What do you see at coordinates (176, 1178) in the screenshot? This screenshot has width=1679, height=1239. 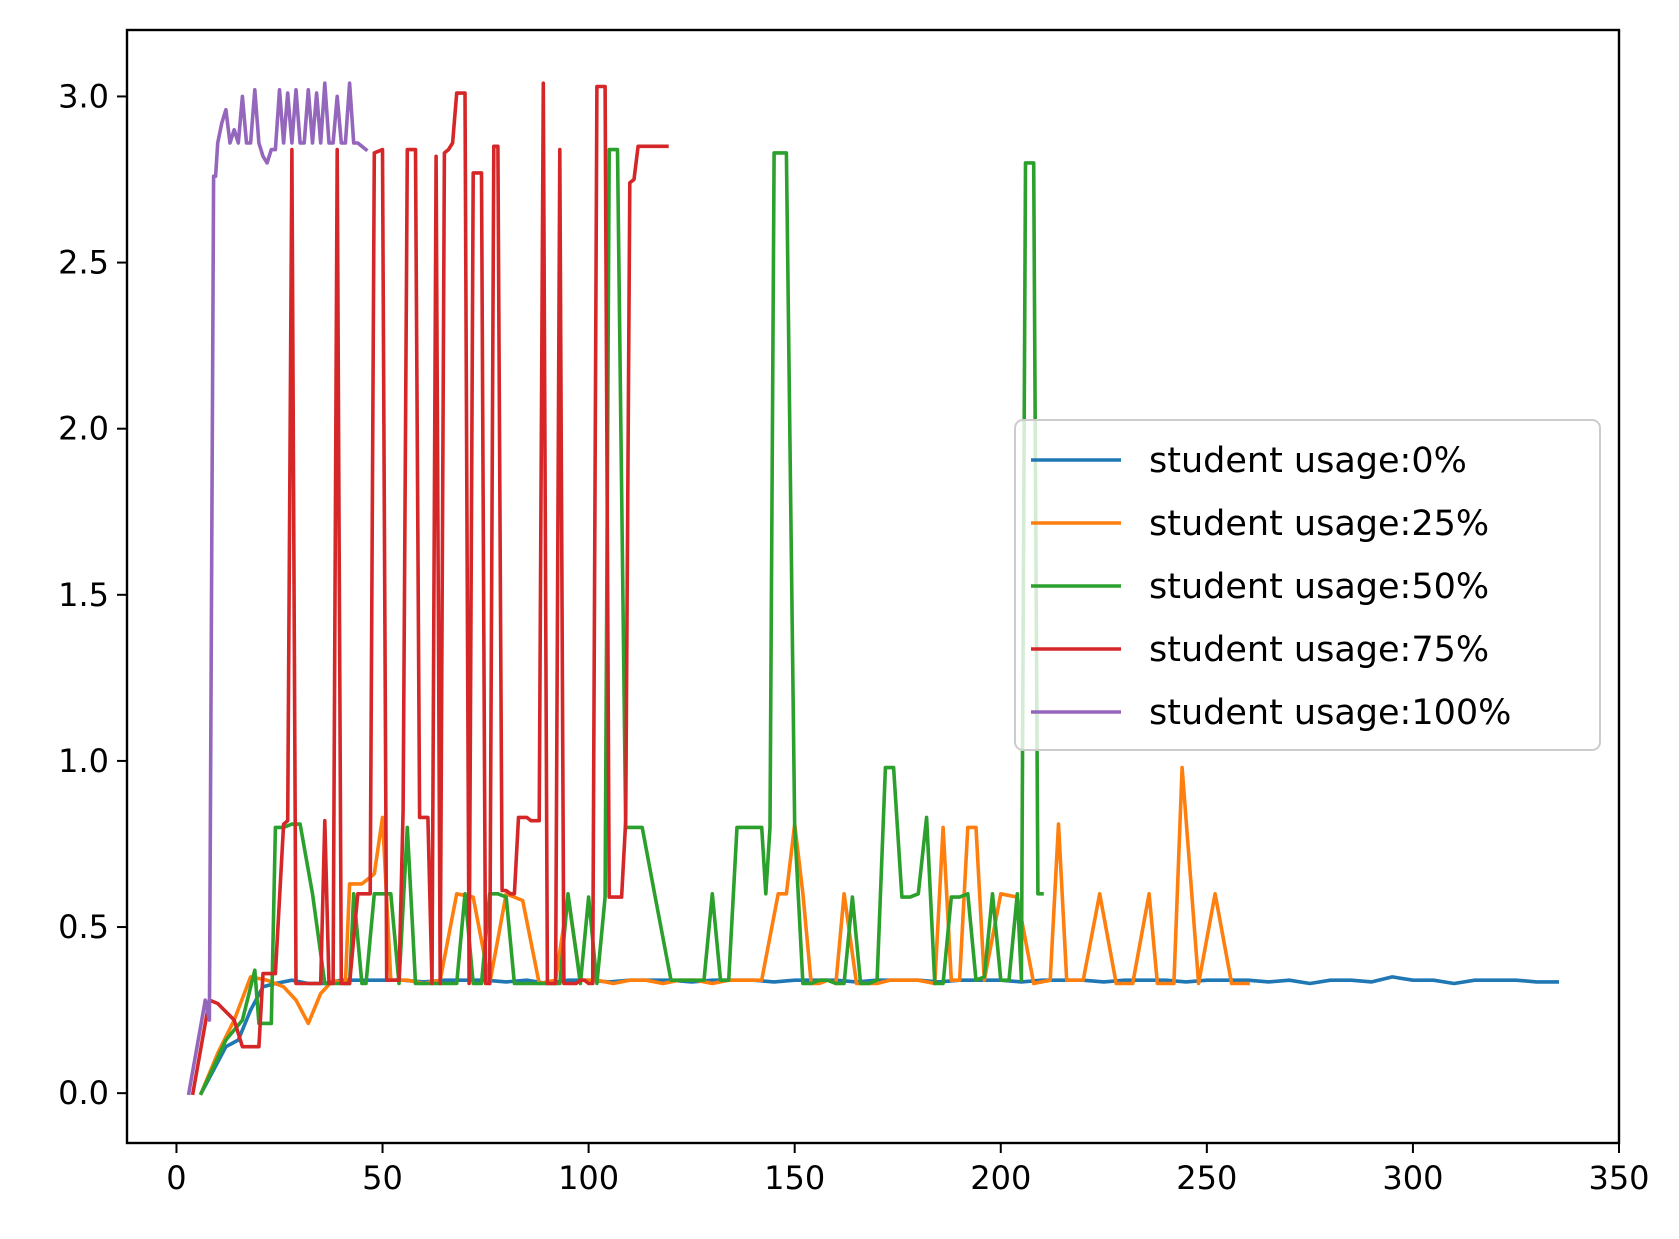 I see `x-tick-label: 0` at bounding box center [176, 1178].